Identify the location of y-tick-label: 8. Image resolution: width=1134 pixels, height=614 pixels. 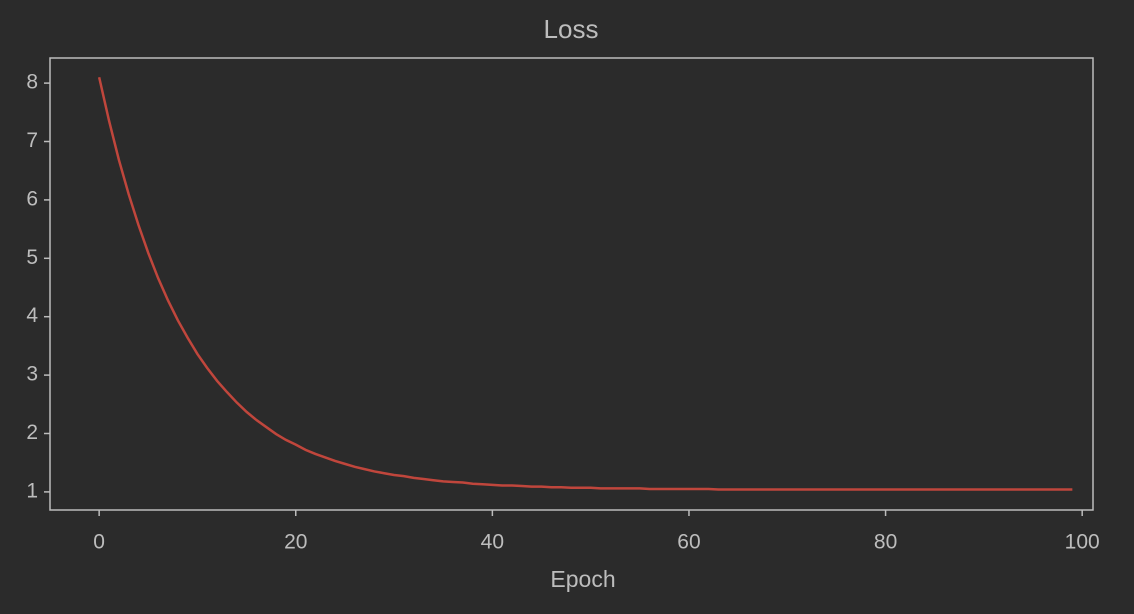
(32, 82).